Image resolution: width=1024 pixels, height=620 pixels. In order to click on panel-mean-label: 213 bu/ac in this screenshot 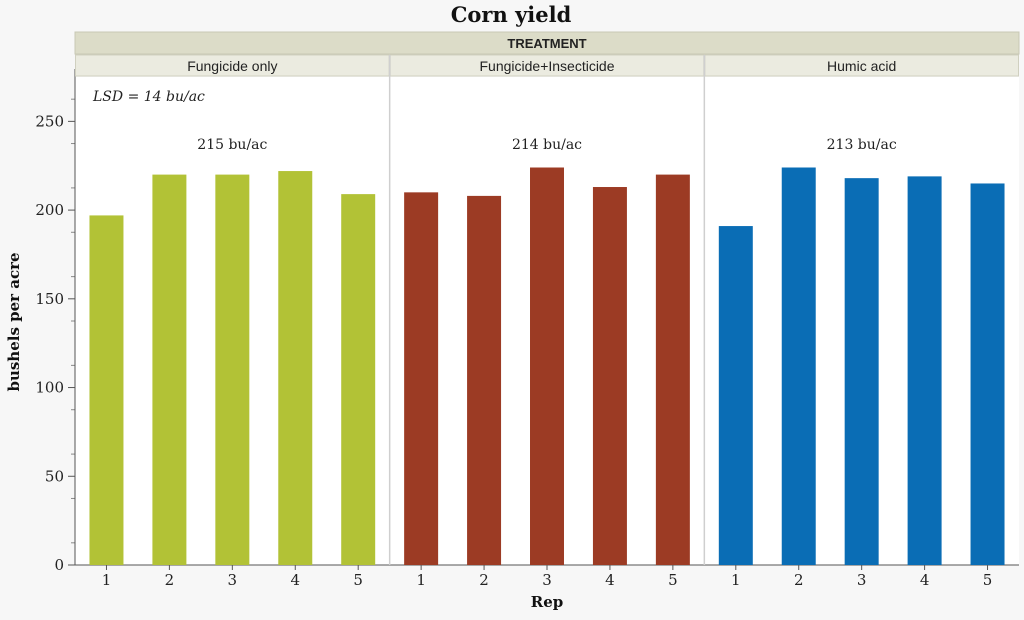, I will do `click(862, 145)`.